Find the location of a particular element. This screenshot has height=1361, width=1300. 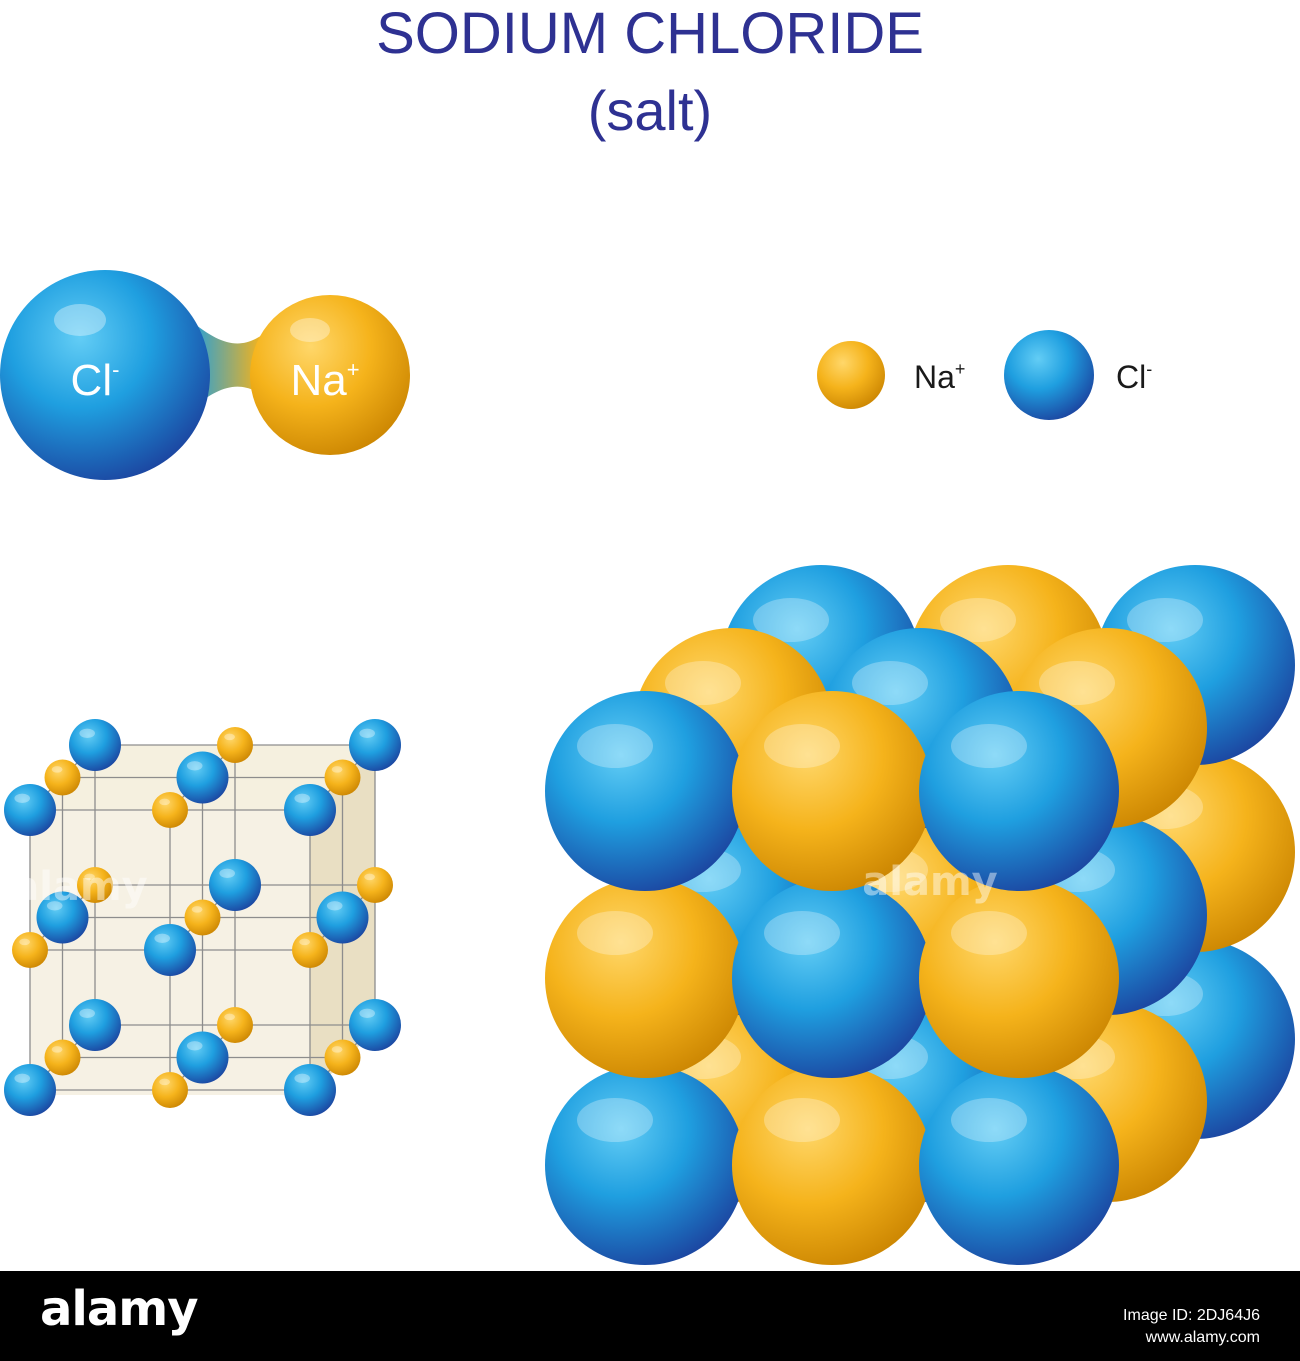

footer-image-id: Image ID: 2DJ64J6 www.alamy.com is located at coordinates (1191, 1327).